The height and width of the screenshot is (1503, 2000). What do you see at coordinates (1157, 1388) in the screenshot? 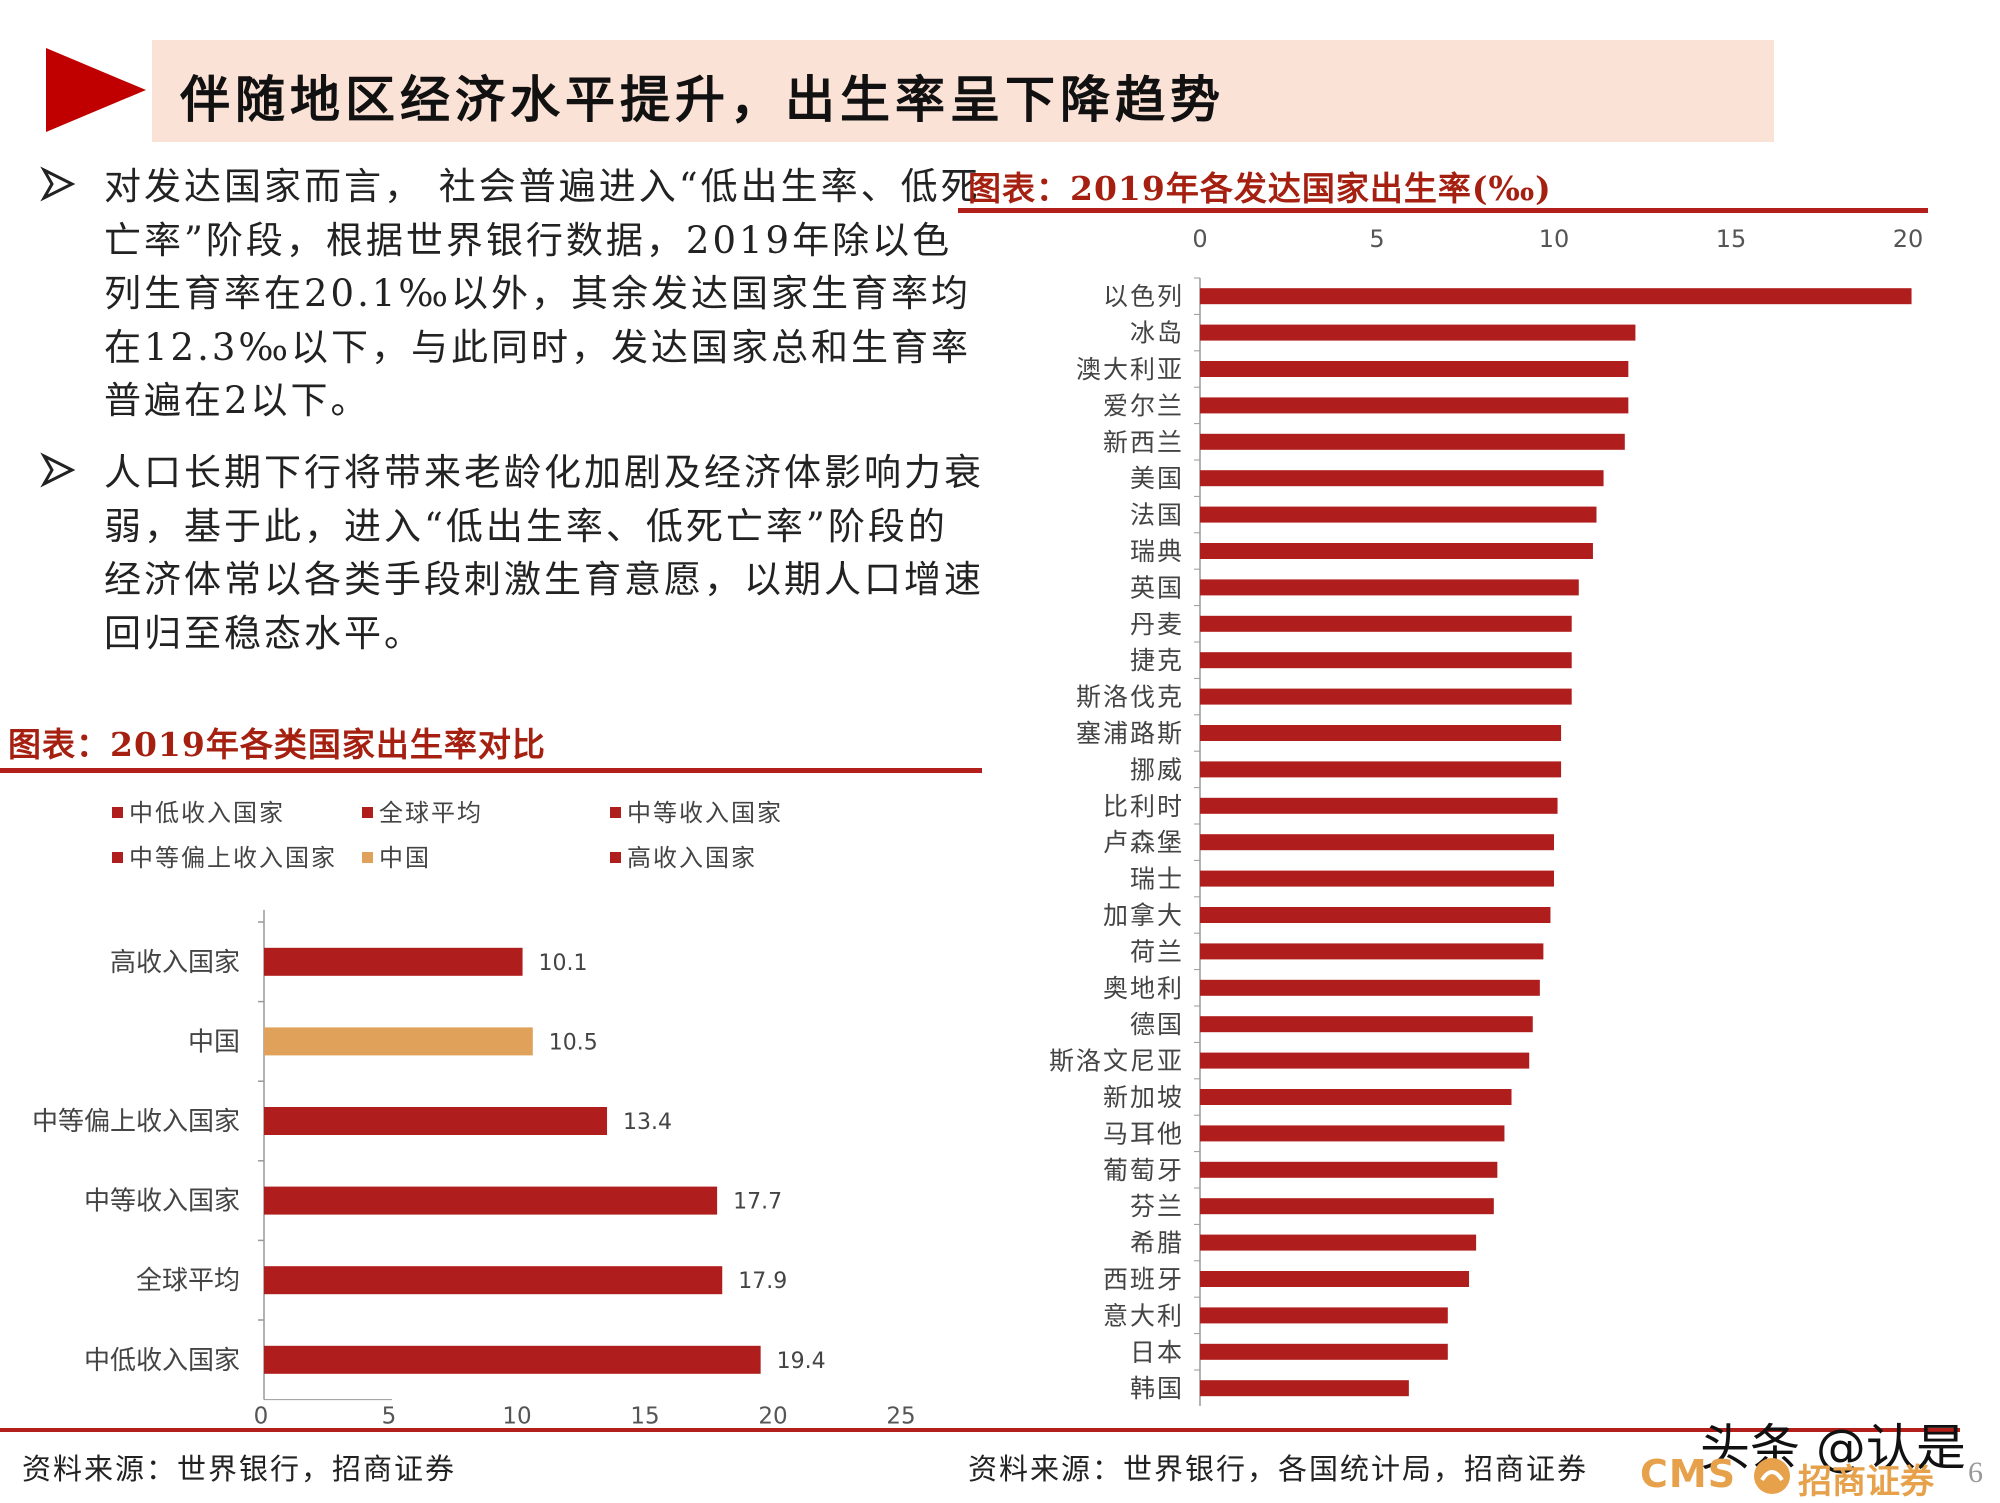
I see `category-label: 韩国` at bounding box center [1157, 1388].